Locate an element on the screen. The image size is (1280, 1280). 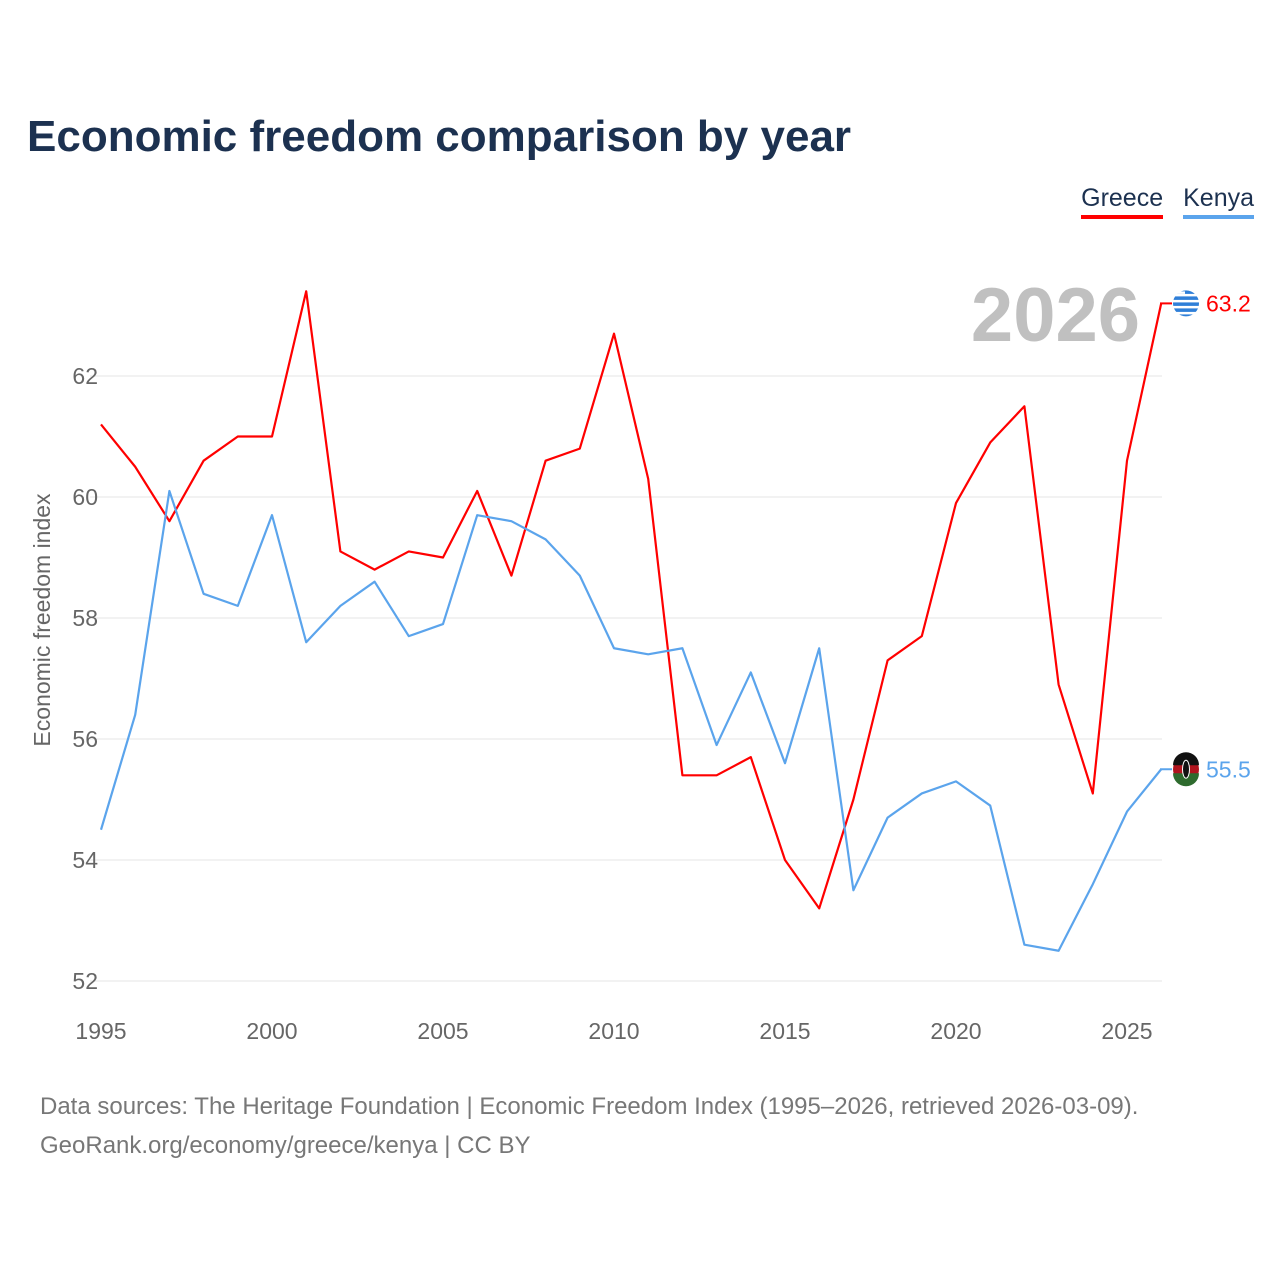
x-tick-label: 2015 is located at coordinates (784, 1031).